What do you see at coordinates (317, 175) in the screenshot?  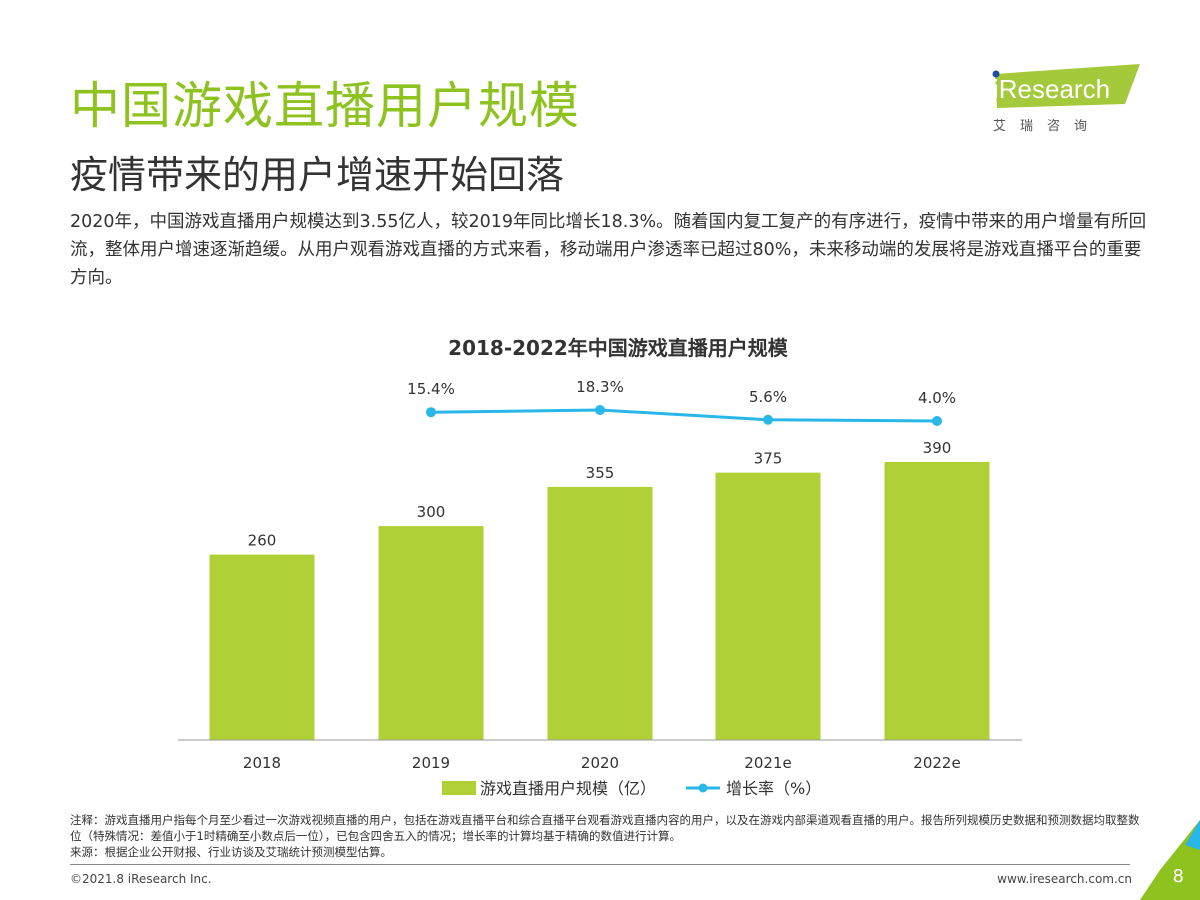 I see `page-subtitle: 疫情带来的用户增速开始回落` at bounding box center [317, 175].